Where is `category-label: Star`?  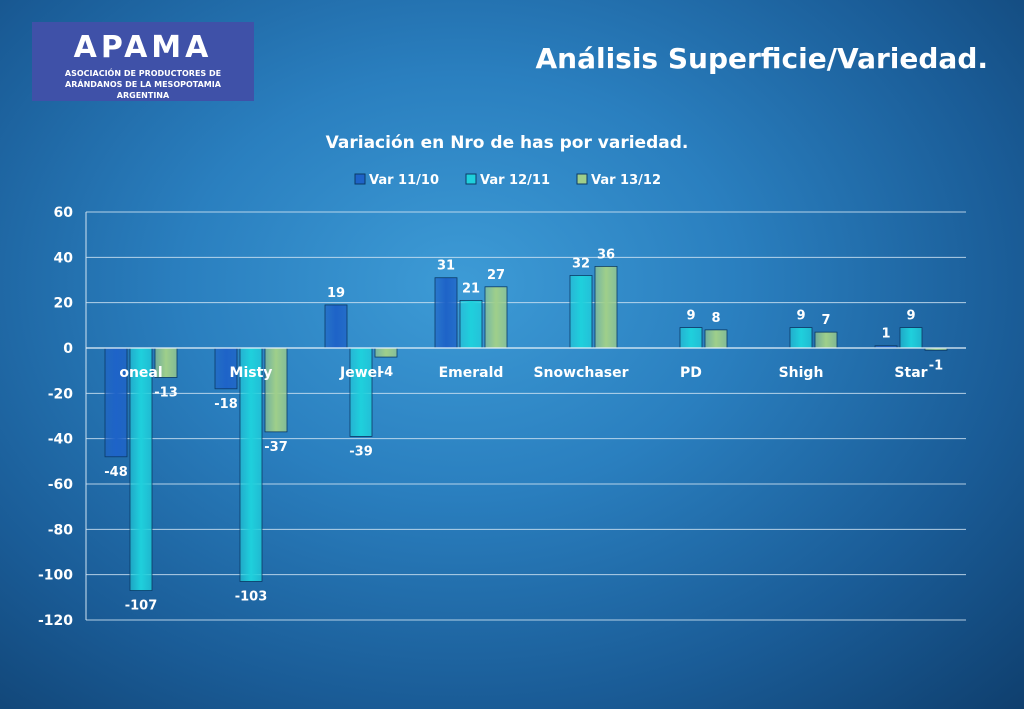 category-label: Star is located at coordinates (910, 373).